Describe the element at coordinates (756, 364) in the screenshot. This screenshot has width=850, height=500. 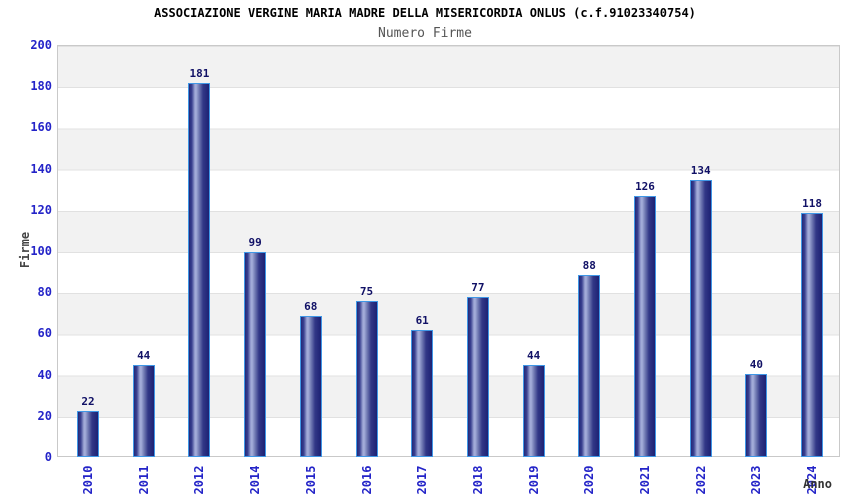
I see `bar-value-label: 40` at that location.